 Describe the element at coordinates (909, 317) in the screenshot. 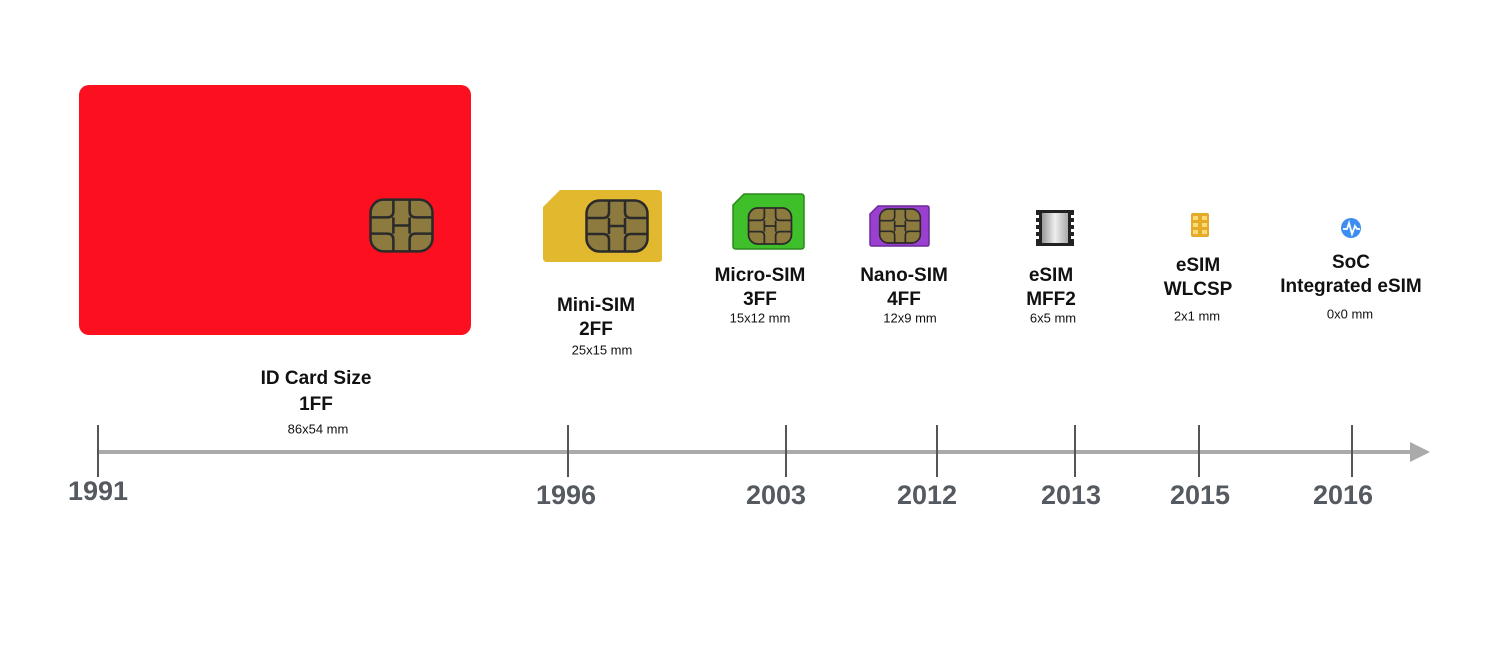

I see `item-size: 12x9 mm` at that location.